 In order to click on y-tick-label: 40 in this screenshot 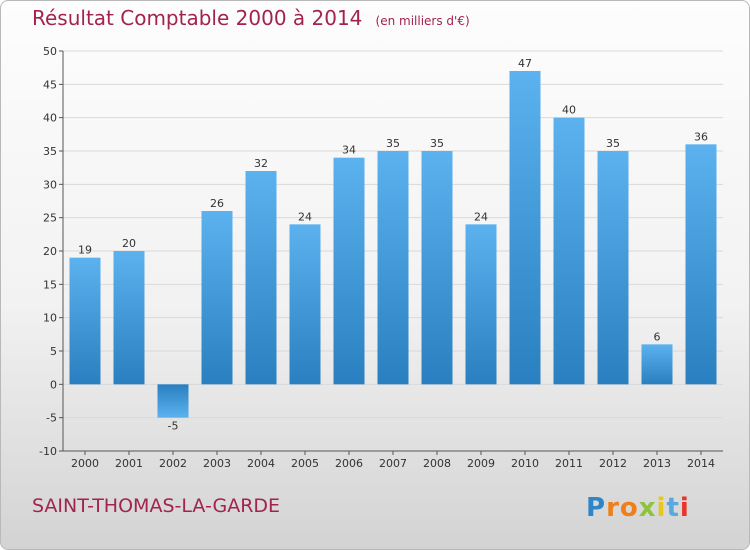, I will do `click(50, 118)`.